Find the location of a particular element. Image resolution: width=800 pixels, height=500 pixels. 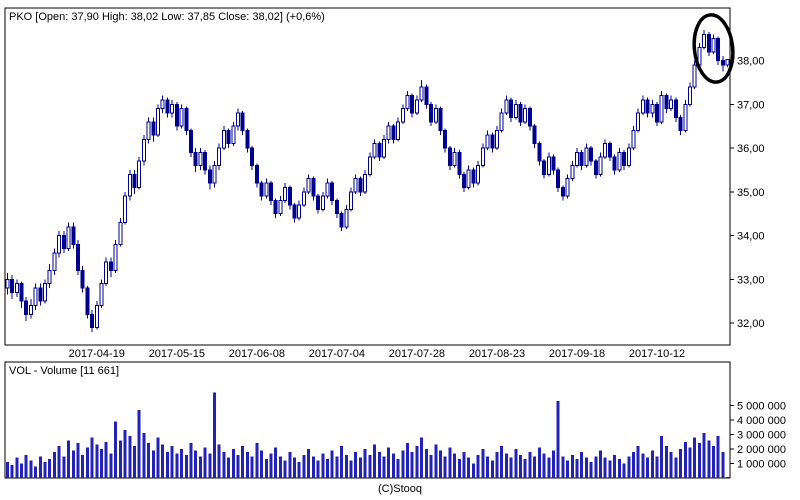

copyright-label: (C)Stooq is located at coordinates (400, 489).